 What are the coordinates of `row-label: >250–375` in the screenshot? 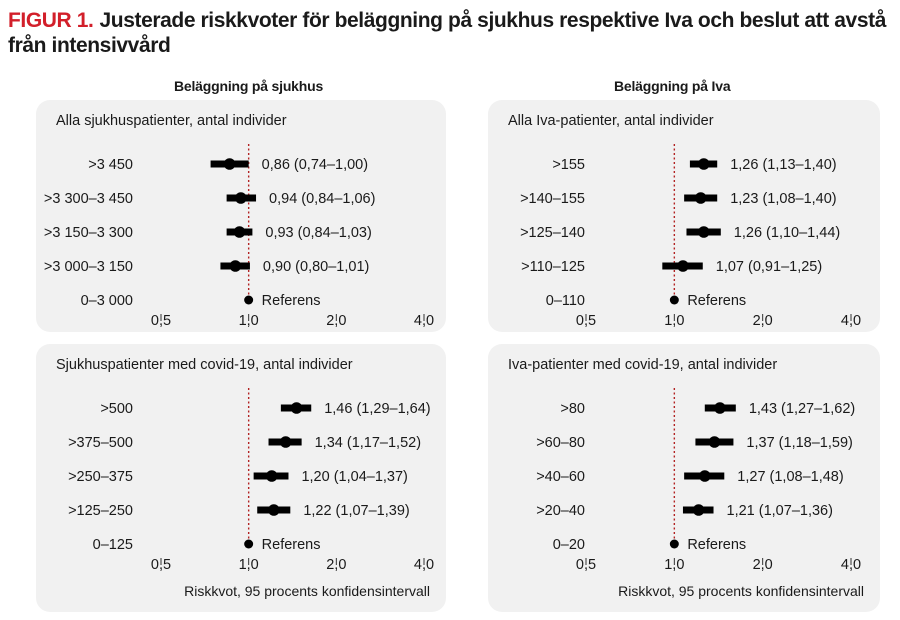 It's located at (100, 477).